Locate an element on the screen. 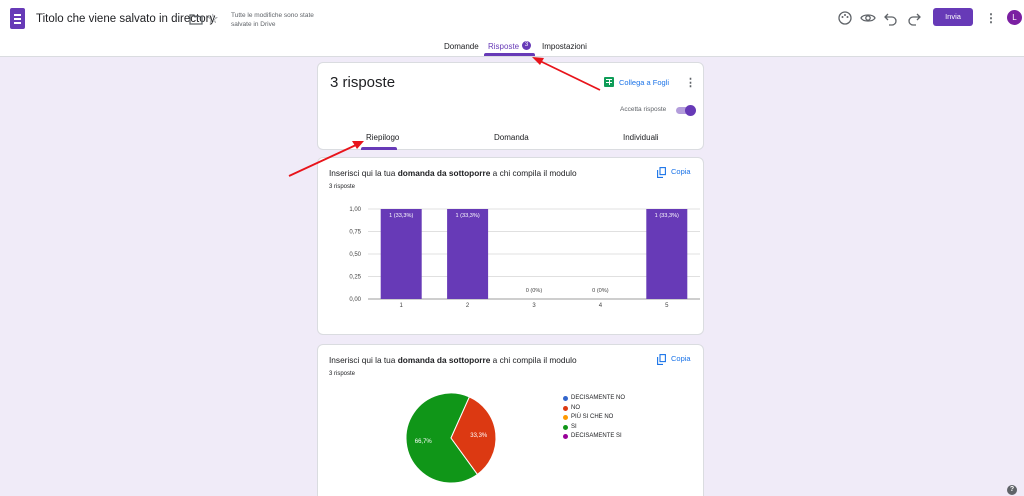 This screenshot has width=1024, height=496. y-tick-label: 1,00 is located at coordinates (355, 210).